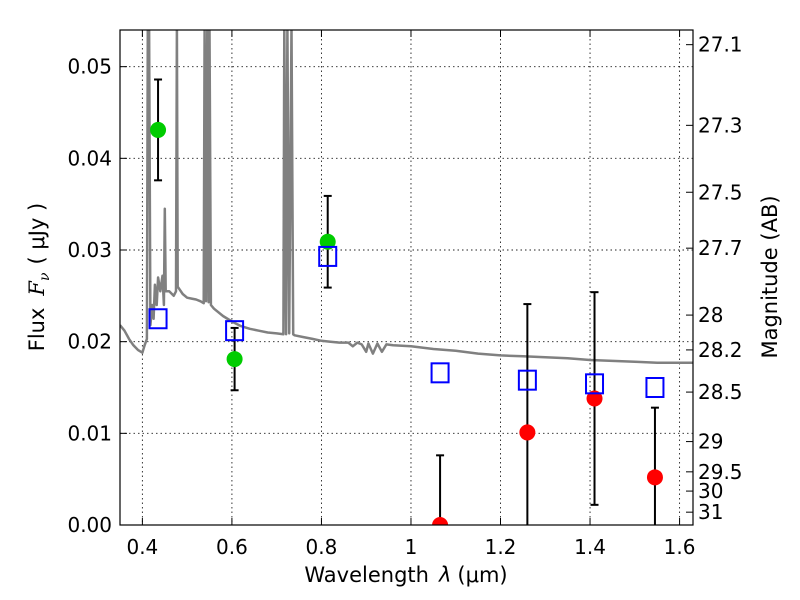 The image size is (800, 600). What do you see at coordinates (142, 547) in the screenshot?
I see `x-tick-label: 0.4` at bounding box center [142, 547].